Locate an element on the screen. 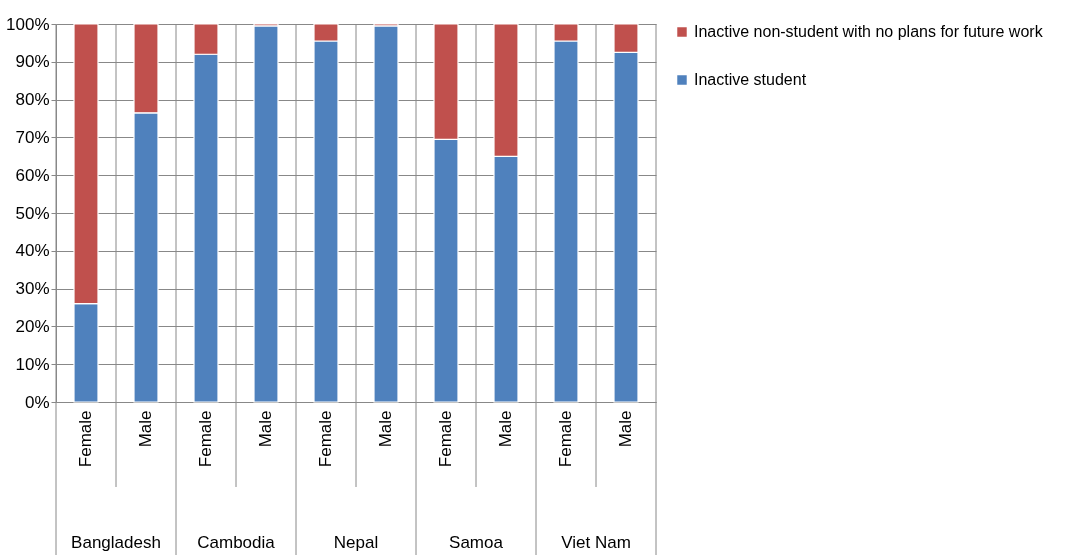  text: Nepal is located at coordinates (356, 542).